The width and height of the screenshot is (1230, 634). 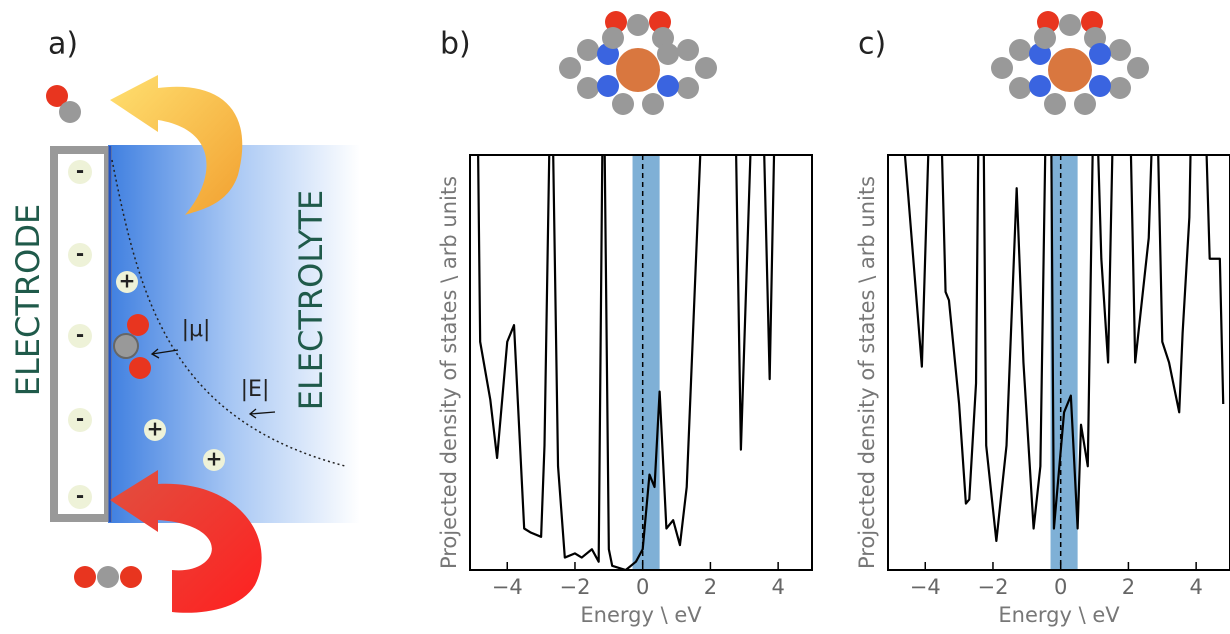 What do you see at coordinates (234, 334) in the screenshot?
I see `electrolyte-region` at bounding box center [234, 334].